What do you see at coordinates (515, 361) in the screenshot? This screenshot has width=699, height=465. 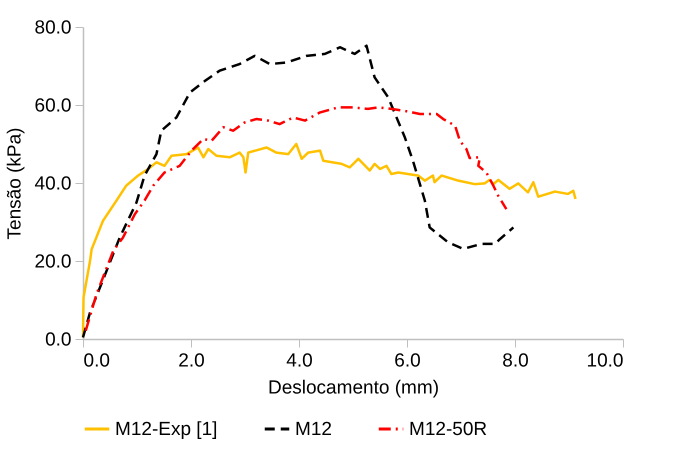 I see `x-tick-label: 8.0` at bounding box center [515, 361].